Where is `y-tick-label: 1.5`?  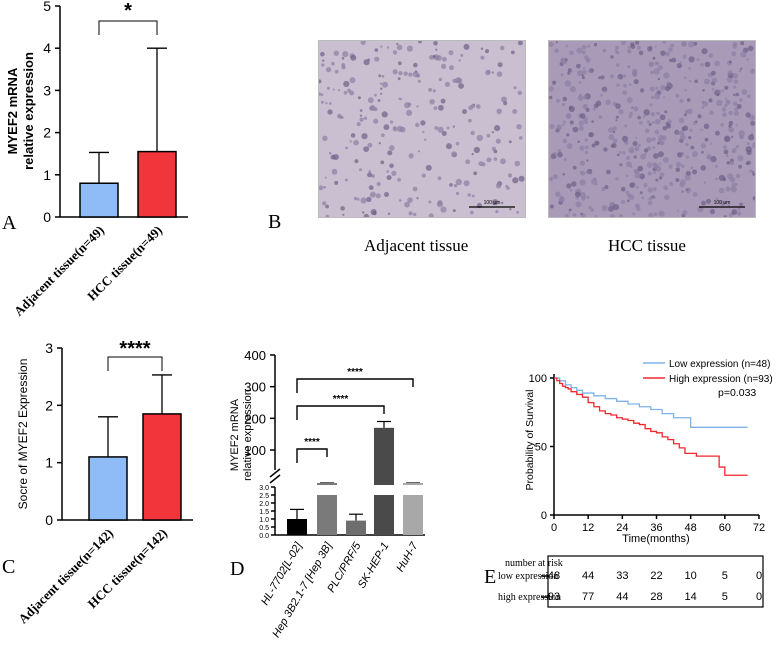
y-tick-label: 1.5 is located at coordinates (264, 512).